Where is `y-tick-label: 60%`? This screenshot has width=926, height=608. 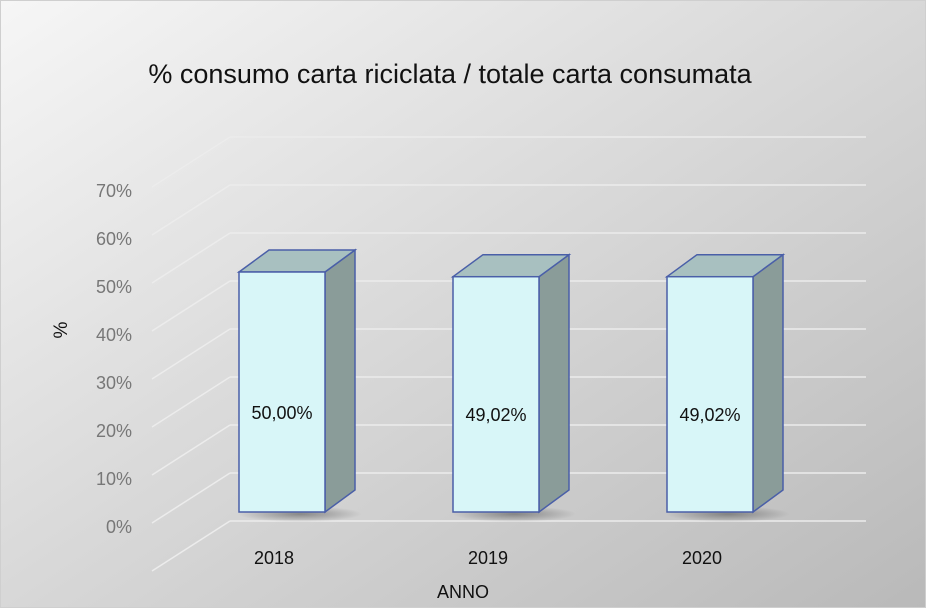 y-tick-label: 60% is located at coordinates (114, 239).